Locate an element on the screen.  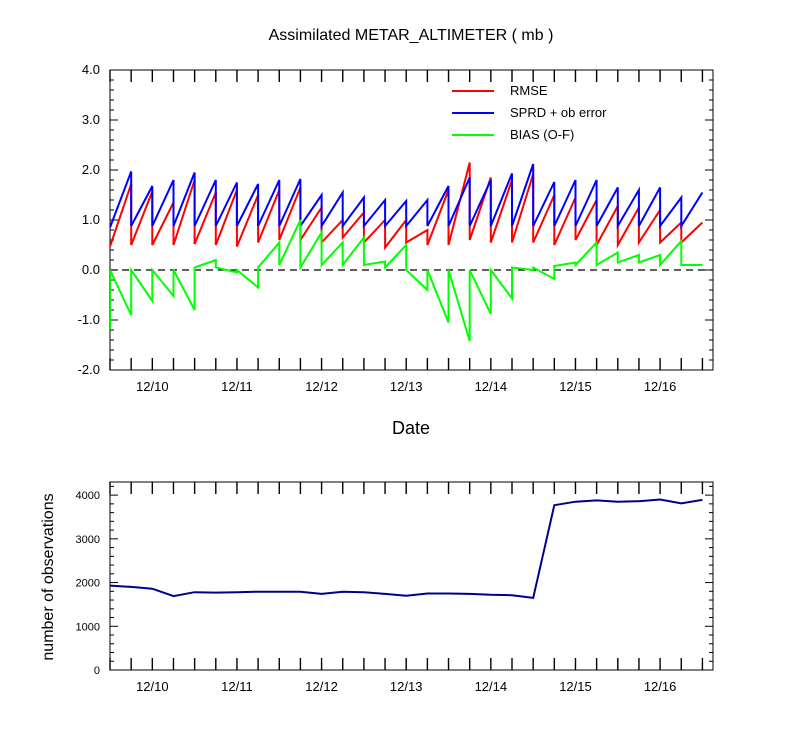
y-tick-label: 2.0 is located at coordinates (91, 169).